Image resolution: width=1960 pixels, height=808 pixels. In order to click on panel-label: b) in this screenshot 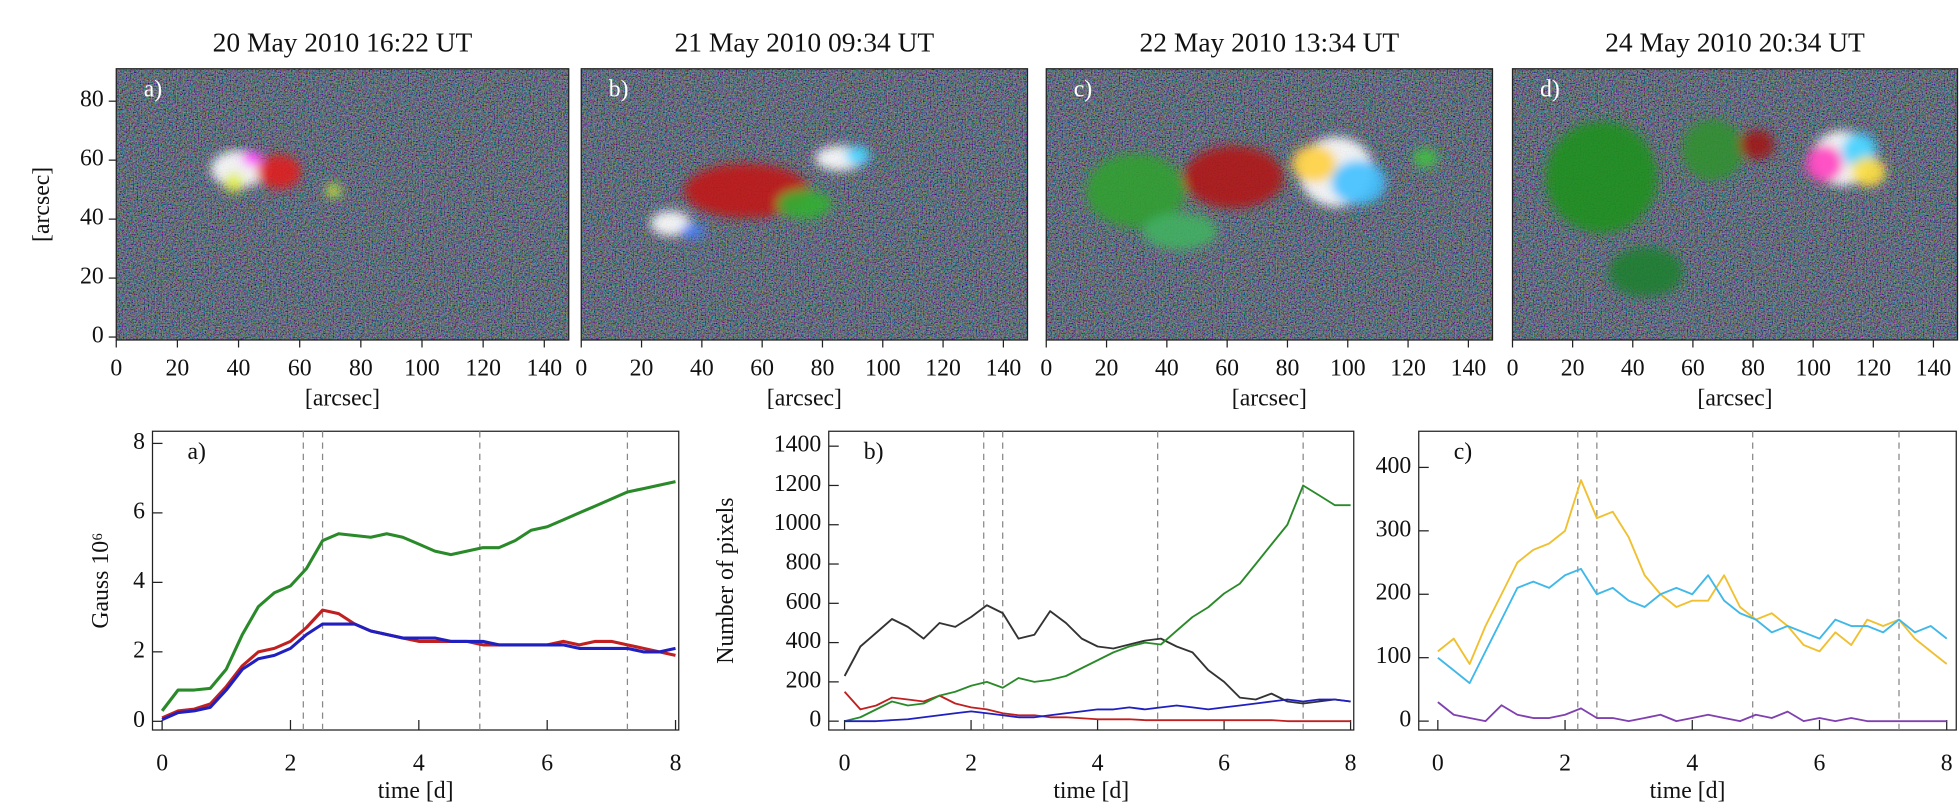, I will do `click(619, 90)`.